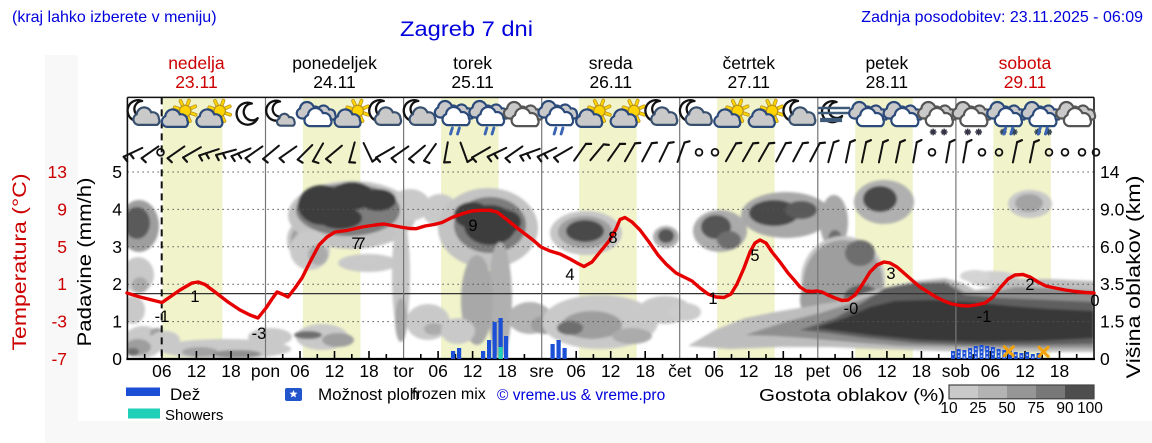 This screenshot has width=1152, height=443. Describe the element at coordinates (1134, 277) in the screenshot. I see `svg-text: Višina oblakov (km)` at that location.